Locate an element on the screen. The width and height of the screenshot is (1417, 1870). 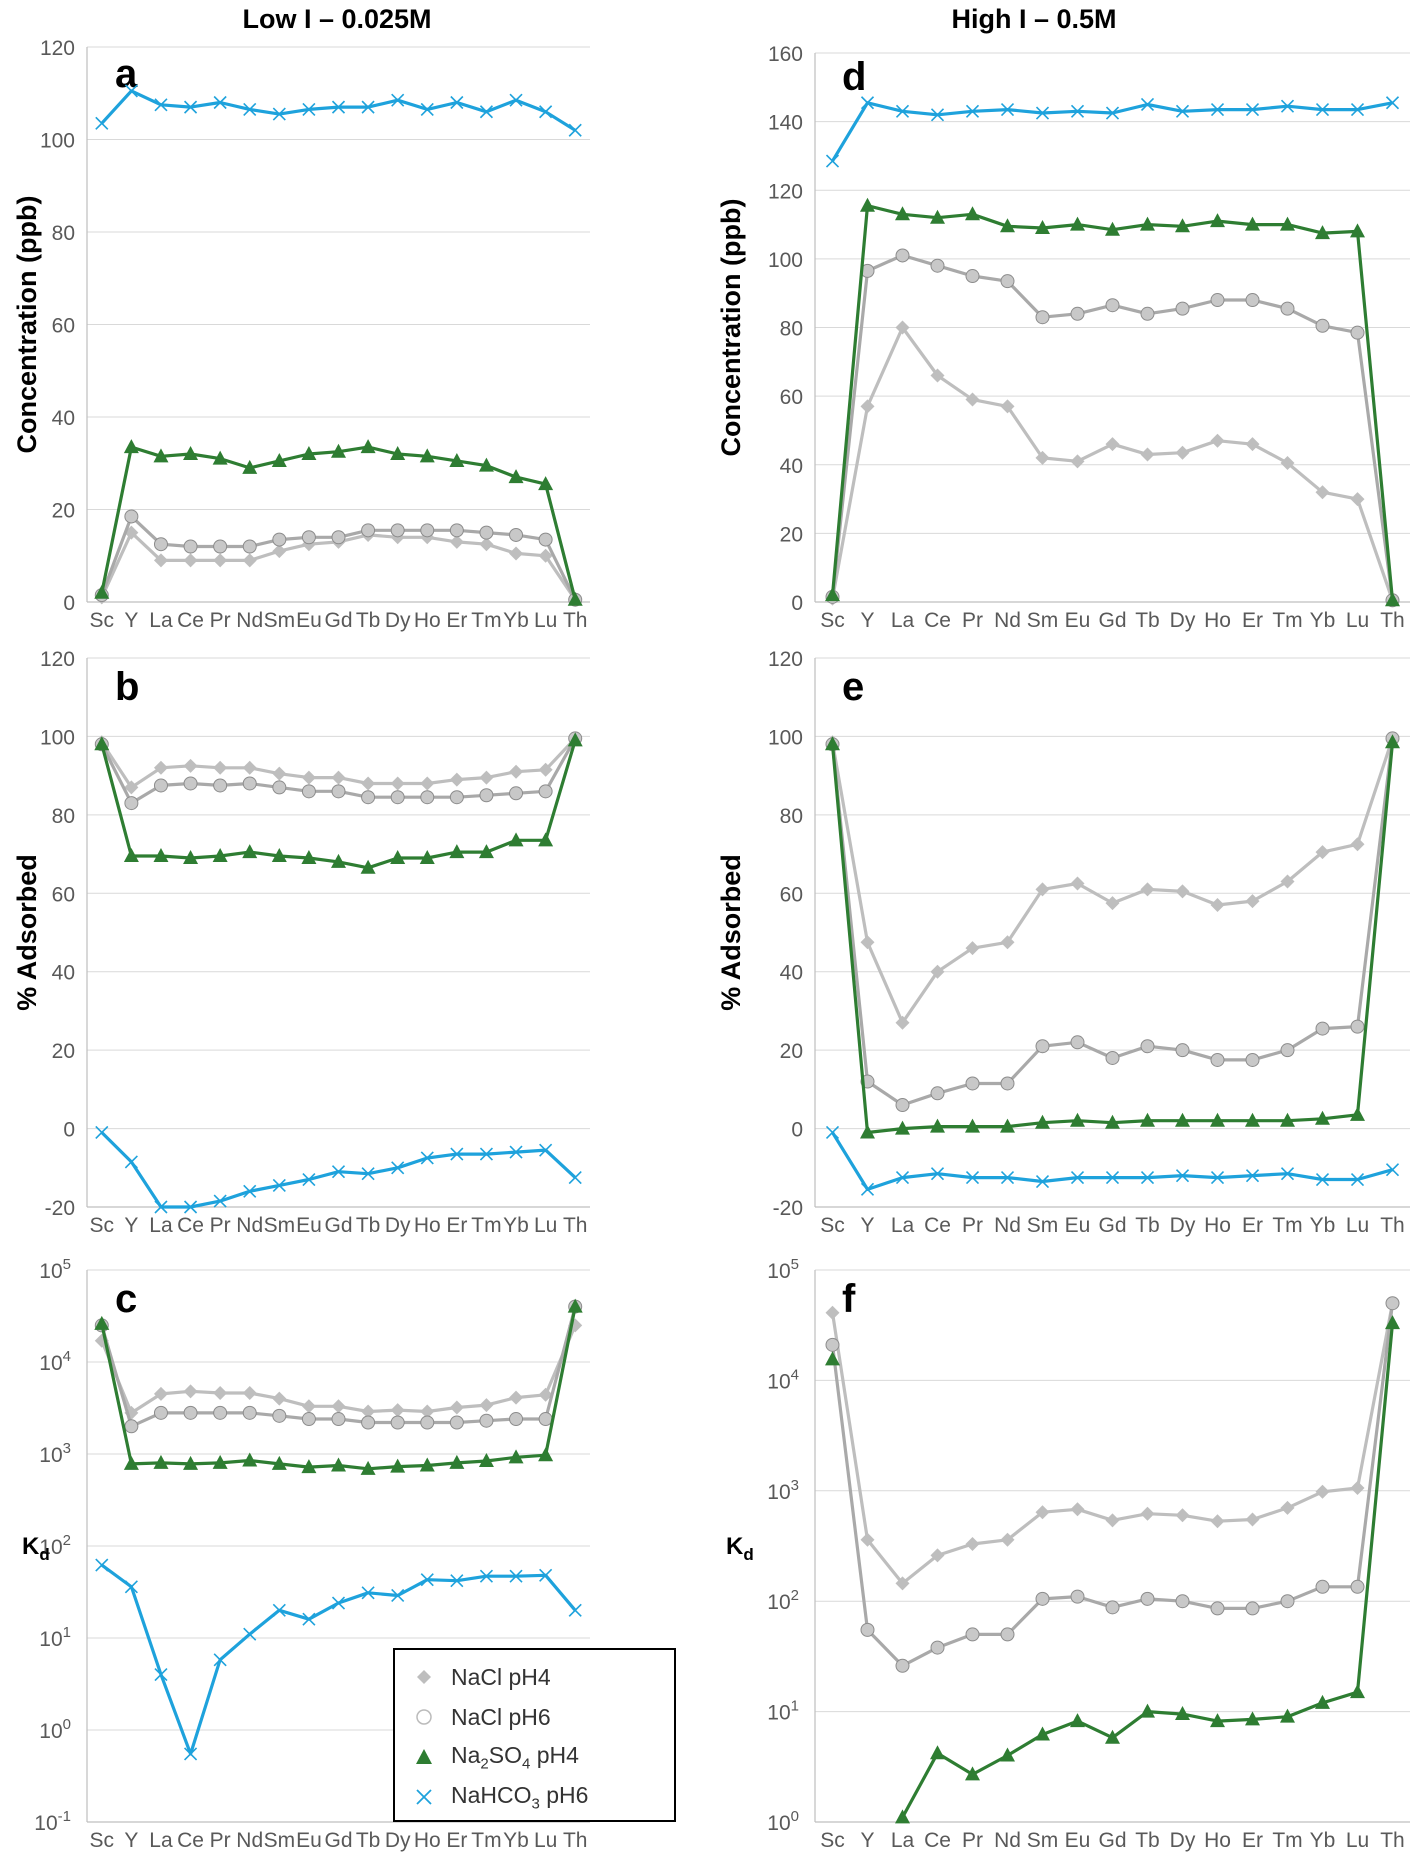
y-tick-label: 140 is located at coordinates (785, 123).